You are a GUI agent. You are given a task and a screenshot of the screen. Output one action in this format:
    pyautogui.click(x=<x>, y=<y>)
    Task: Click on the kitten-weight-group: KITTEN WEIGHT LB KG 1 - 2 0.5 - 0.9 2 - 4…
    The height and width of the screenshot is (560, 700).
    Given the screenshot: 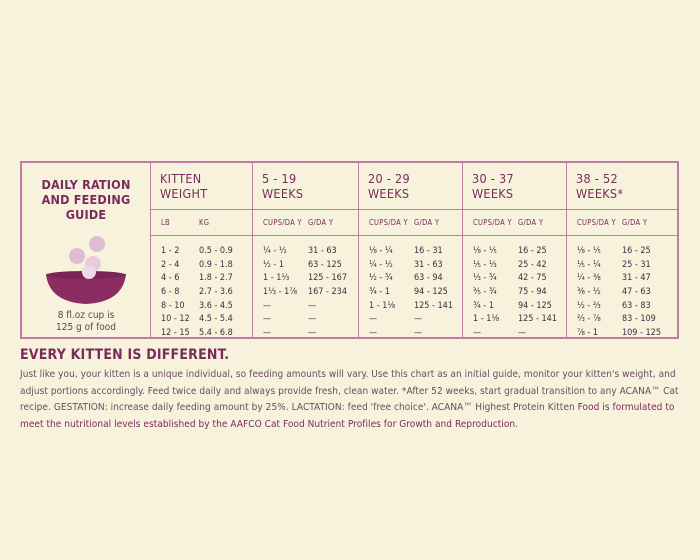 What is the action you would take?
    pyautogui.click(x=202, y=251)
    